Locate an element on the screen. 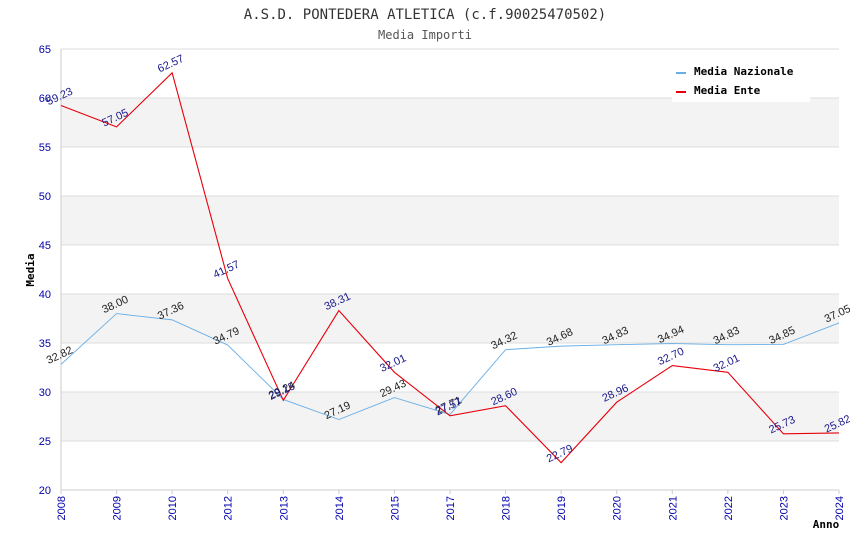 The height and width of the screenshot is (550, 850). y-tick-label: 35 is located at coordinates (45, 344).